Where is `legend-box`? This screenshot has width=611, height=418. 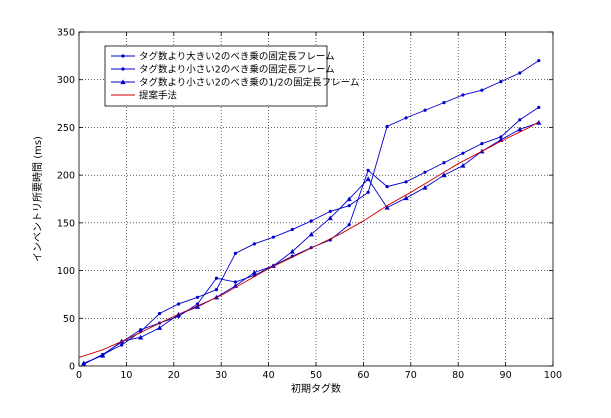 legend-box is located at coordinates (216, 76).